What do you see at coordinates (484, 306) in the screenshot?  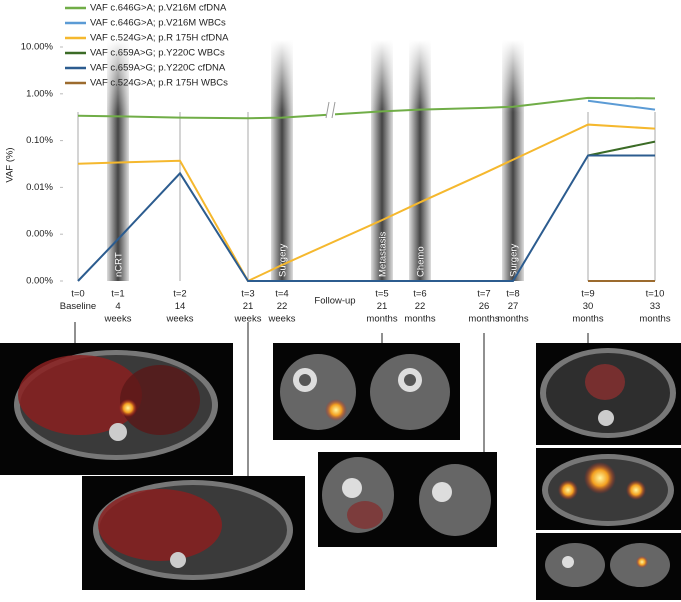 I see `x-tick-label: 26` at bounding box center [484, 306].